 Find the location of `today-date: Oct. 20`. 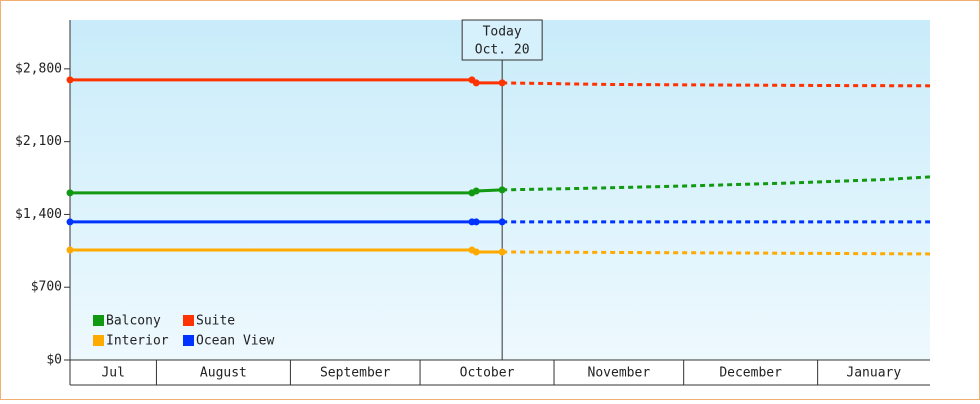

today-date: Oct. 20 is located at coordinates (502, 50).